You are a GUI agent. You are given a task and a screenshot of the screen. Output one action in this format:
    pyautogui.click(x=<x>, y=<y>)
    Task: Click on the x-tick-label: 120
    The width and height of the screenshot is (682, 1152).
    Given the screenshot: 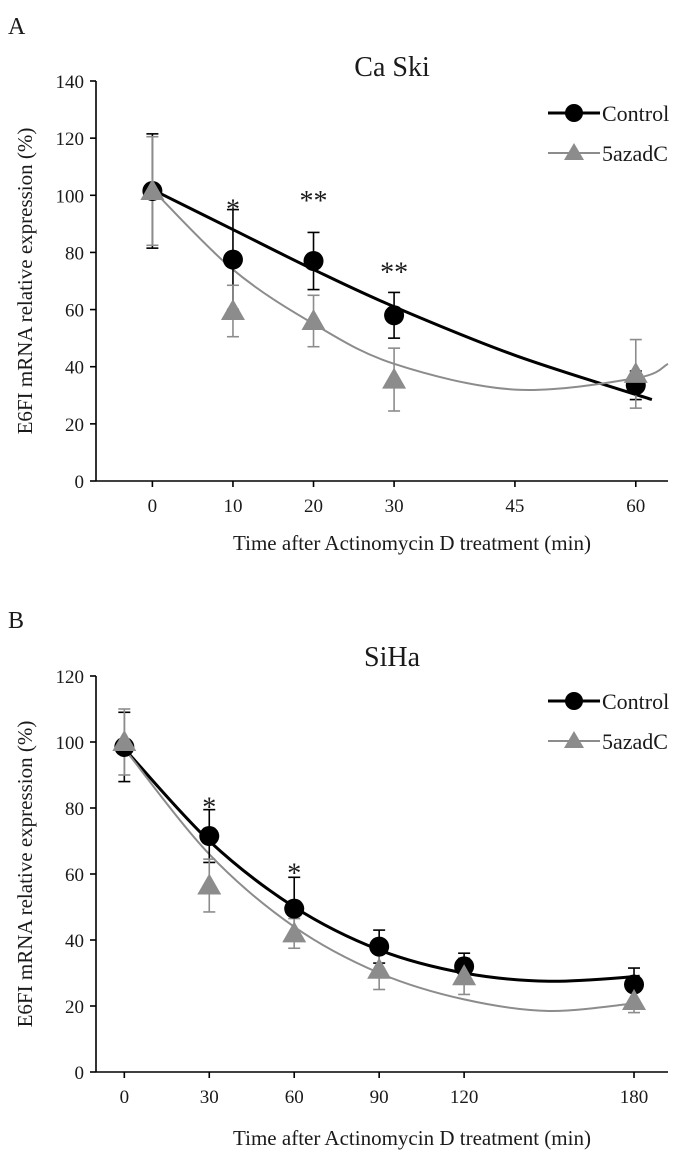 What is the action you would take?
    pyautogui.click(x=464, y=1097)
    